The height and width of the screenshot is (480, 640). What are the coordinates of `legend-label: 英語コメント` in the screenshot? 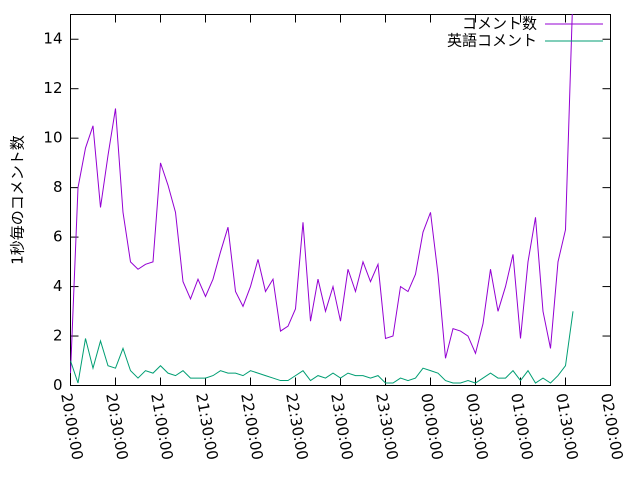 It's located at (492, 41).